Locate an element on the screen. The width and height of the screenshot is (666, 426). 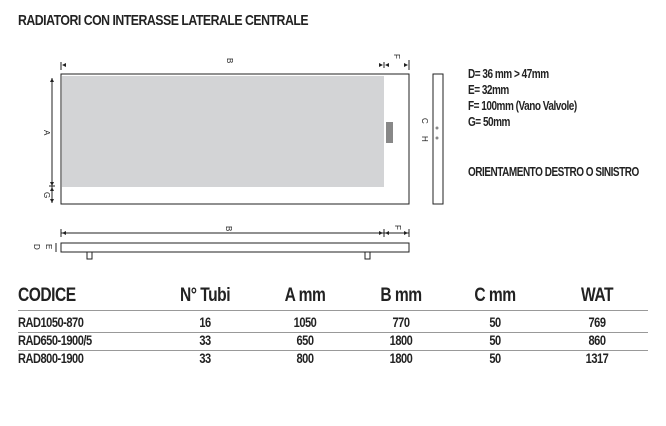
valve-block is located at coordinates (389, 132).